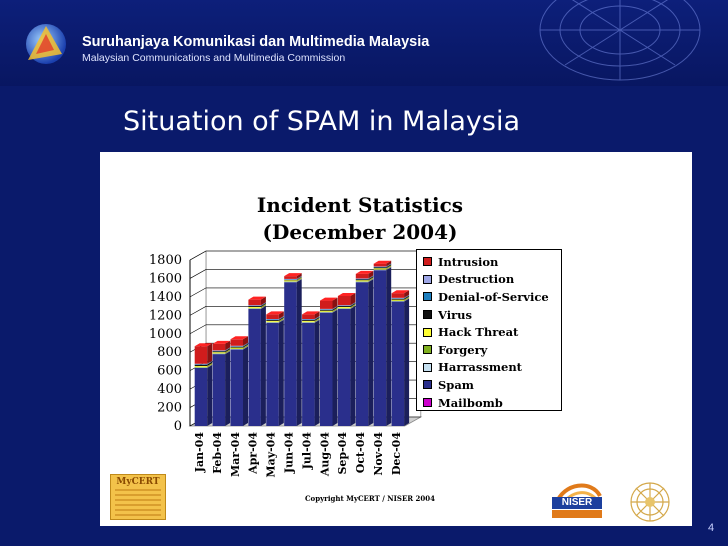 This screenshot has width=728, height=546. I want to click on bar-Sep-04-destruction, so click(344, 305).